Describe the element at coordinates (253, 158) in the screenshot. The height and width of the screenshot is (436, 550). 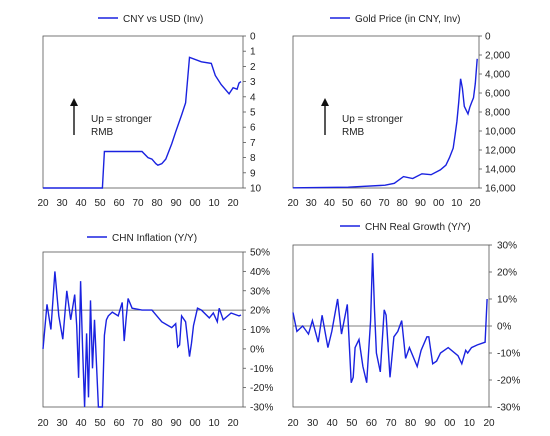
I see `y-tick-label: 8` at that location.